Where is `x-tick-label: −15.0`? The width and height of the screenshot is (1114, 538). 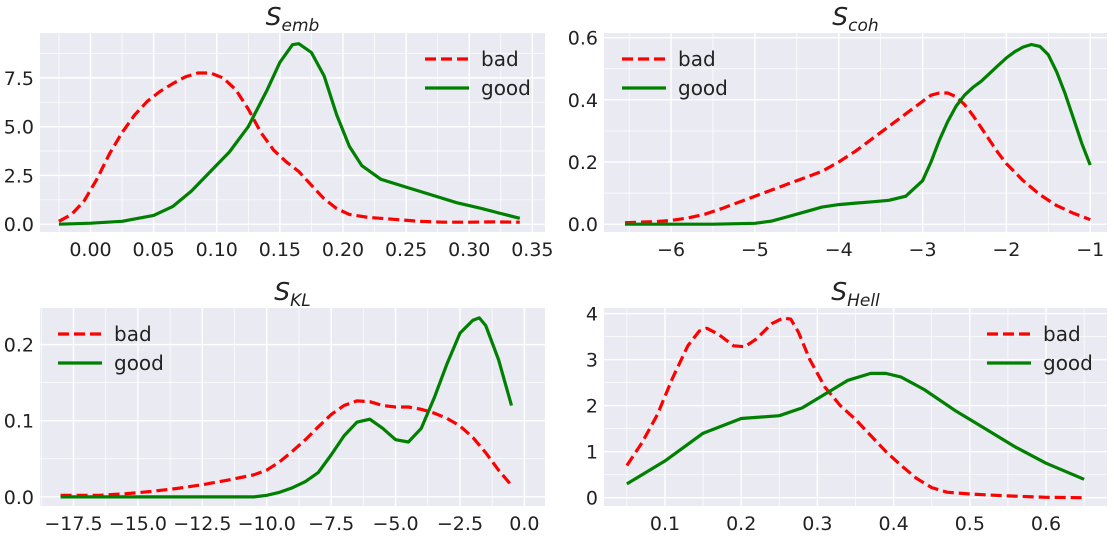
x-tick-label: −15.0 is located at coordinates (138, 524).